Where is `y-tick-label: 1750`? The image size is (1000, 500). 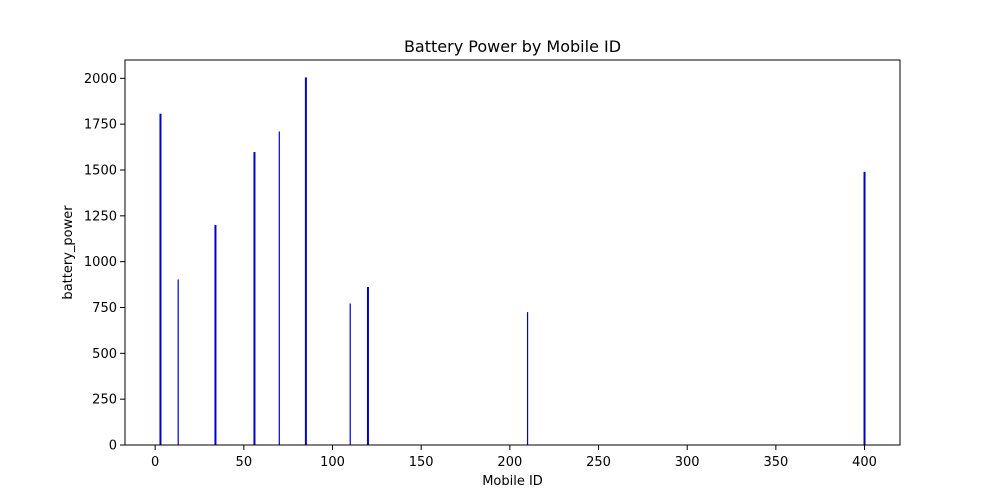
y-tick-label: 1750 is located at coordinates (100, 125).